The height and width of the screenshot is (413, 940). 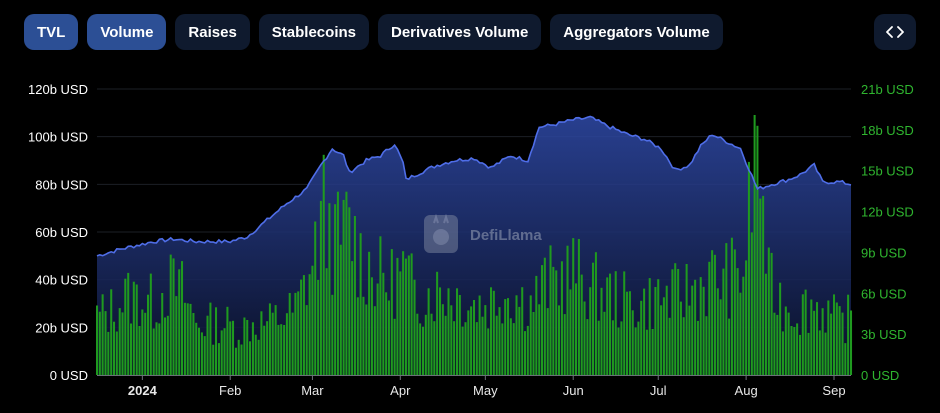 I want to click on left-axis-tick-label: 60b USD, so click(x=61, y=232).